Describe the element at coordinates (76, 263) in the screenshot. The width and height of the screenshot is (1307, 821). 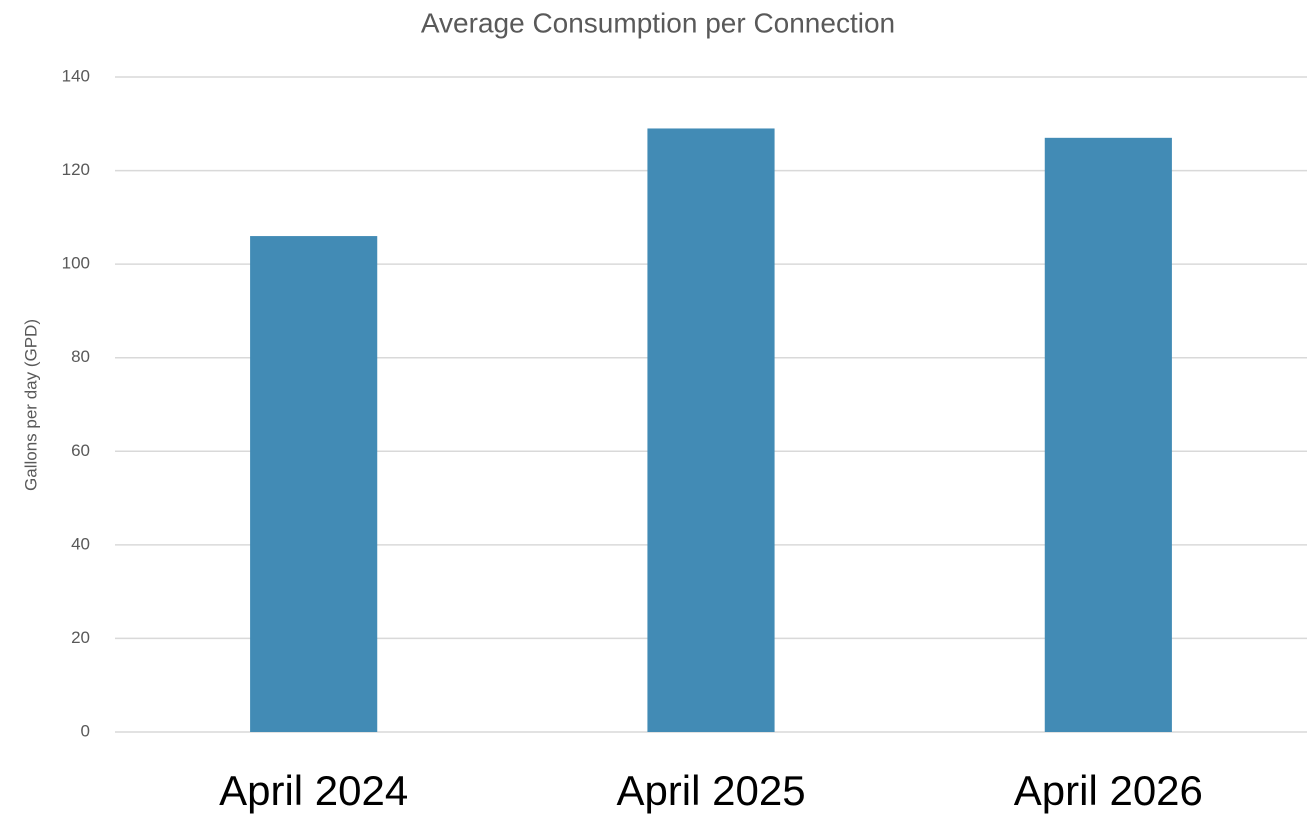
I see `y-tick-label: 100` at that location.